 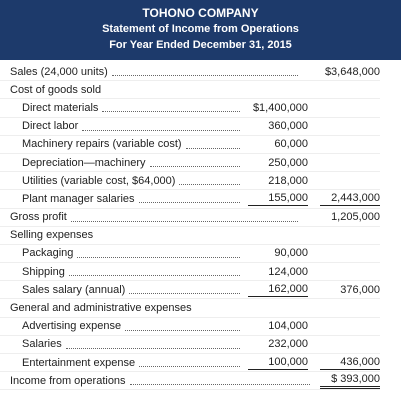 I want to click on label: Advertising expense, so click(x=72, y=326).